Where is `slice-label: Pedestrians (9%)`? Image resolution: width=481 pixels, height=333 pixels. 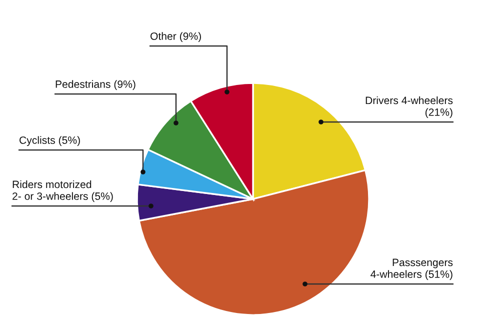 slice-label: Pedestrians (9%) is located at coordinates (96, 85).